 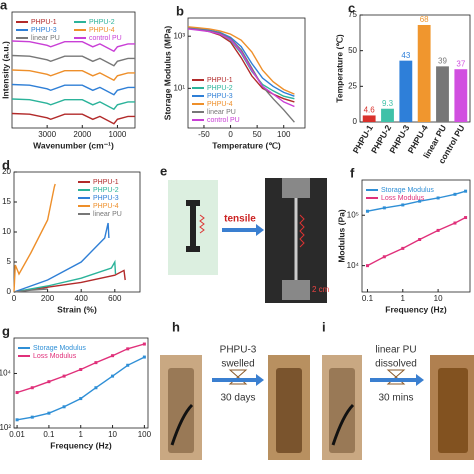 I want to click on x-tick-label: 3000, so click(x=47, y=134).